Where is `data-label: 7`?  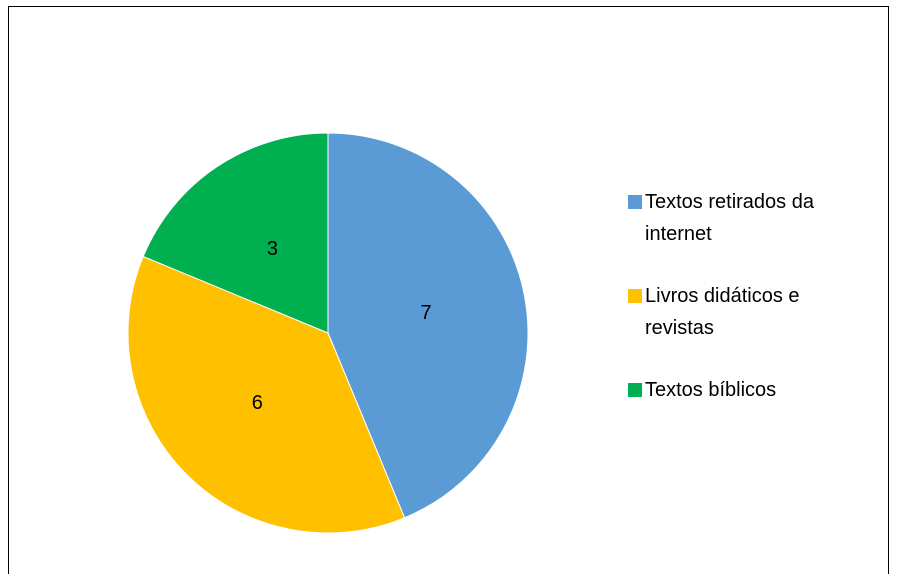 data-label: 7 is located at coordinates (426, 313).